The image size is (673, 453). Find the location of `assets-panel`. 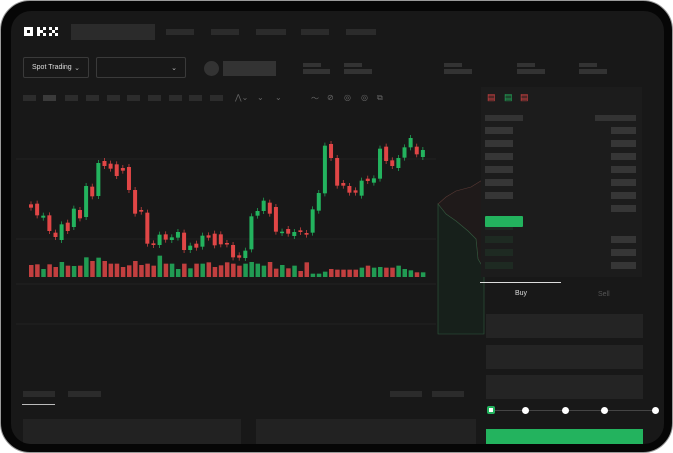

assets-panel is located at coordinates (366, 431).